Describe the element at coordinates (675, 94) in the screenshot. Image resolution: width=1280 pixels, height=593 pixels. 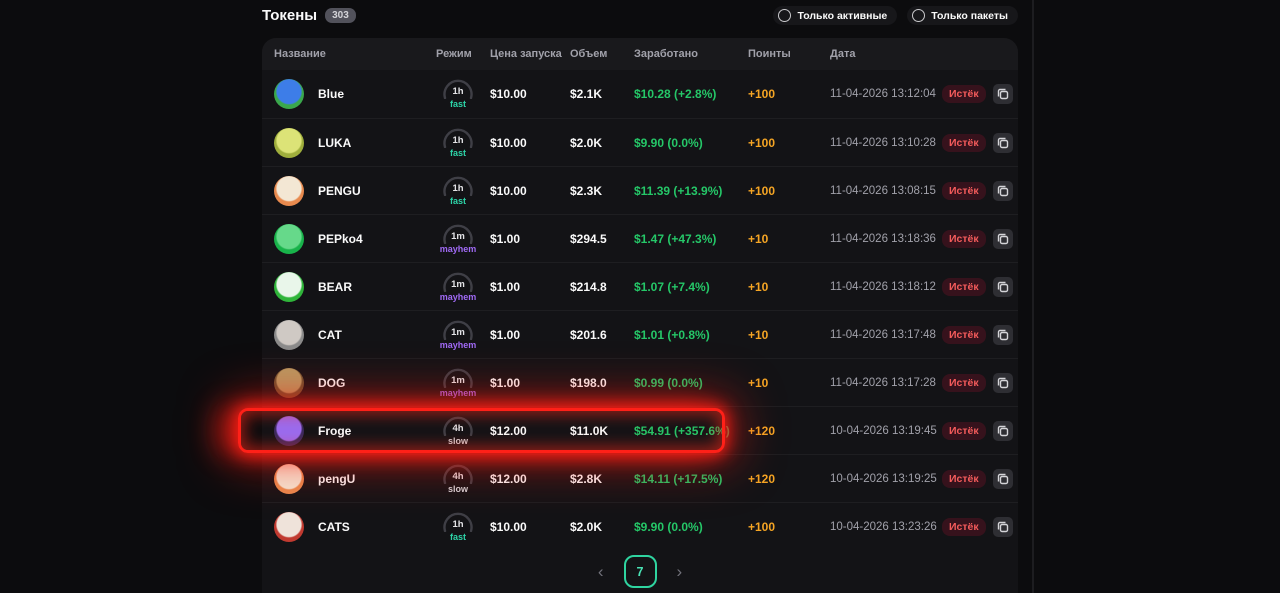
I see `earned: $10.28 (+2.8%)` at that location.